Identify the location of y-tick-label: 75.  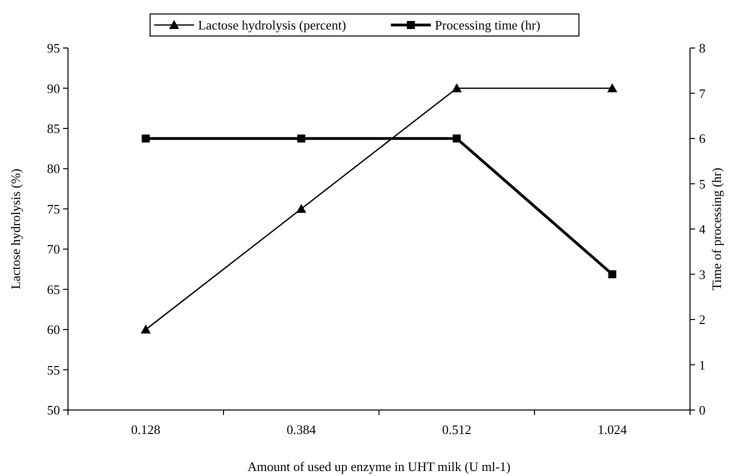
(53, 208).